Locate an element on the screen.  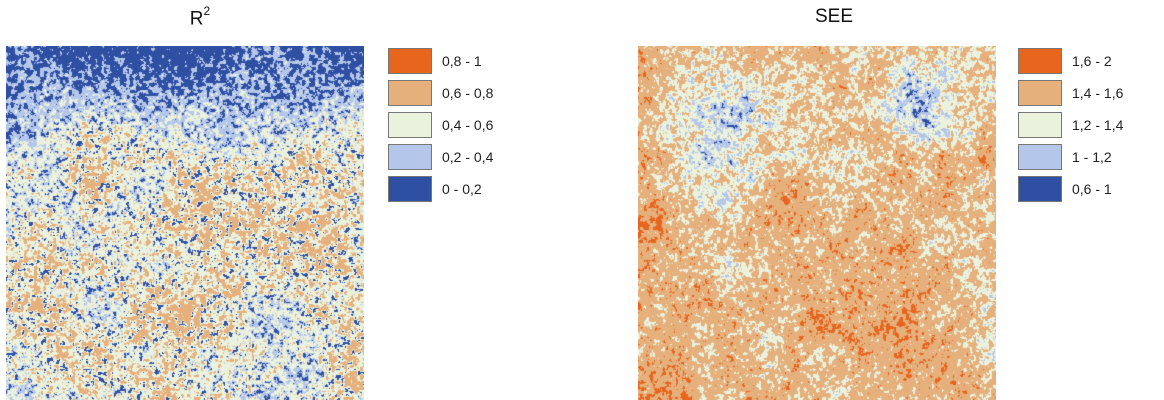
r2-title-superscript: 2 is located at coordinates (207, 11).